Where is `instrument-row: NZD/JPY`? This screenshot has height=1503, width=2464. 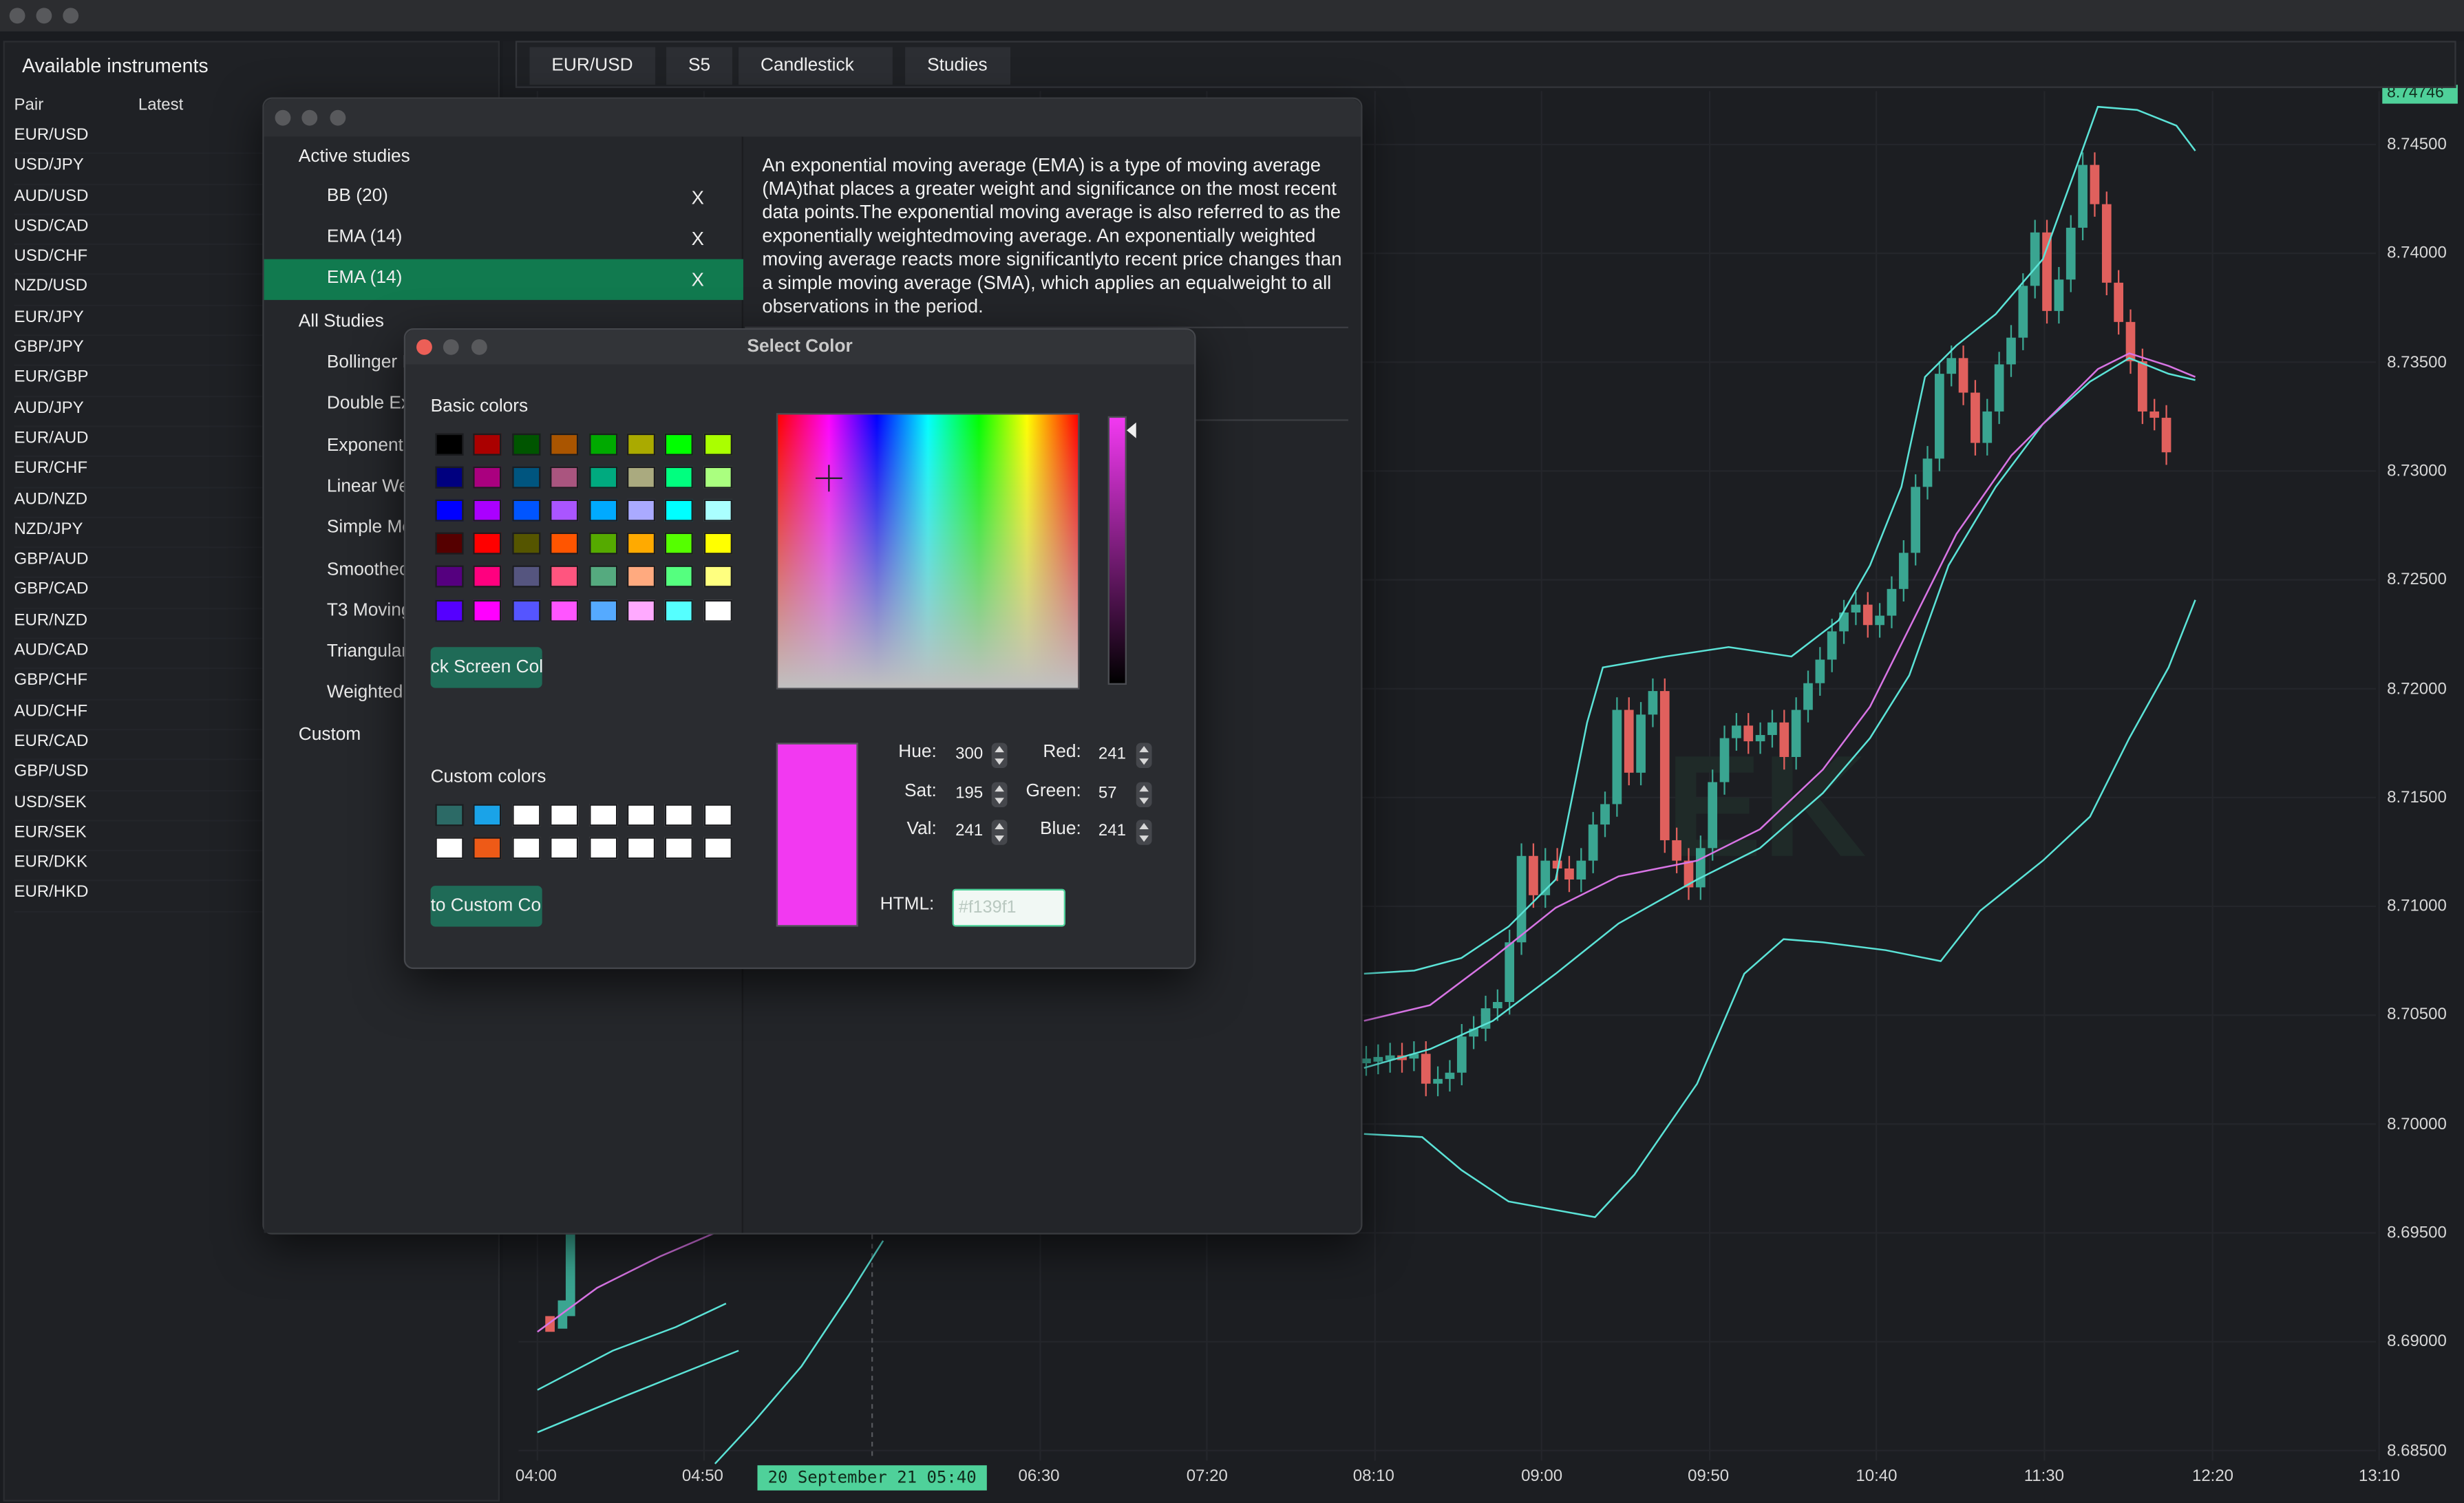
instrument-row: NZD/JPY is located at coordinates (256, 533).